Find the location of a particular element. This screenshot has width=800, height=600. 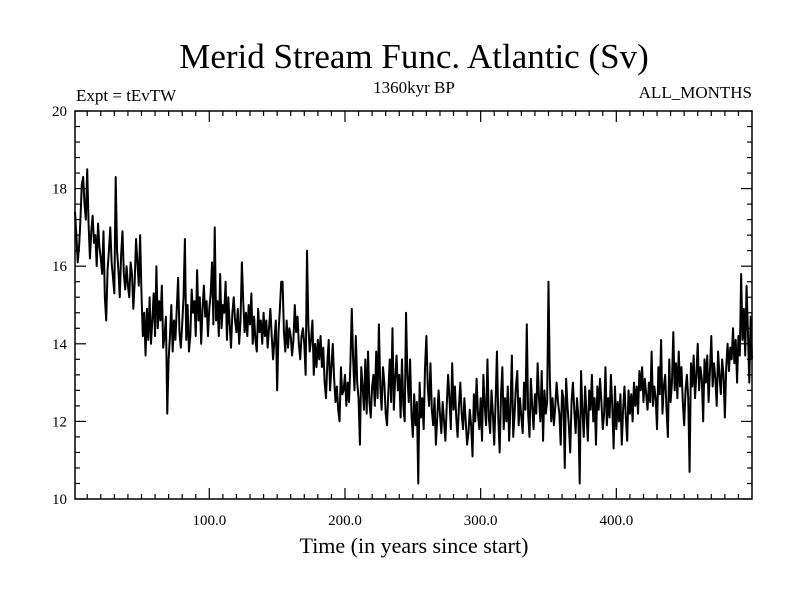

y-tick-label: 20 is located at coordinates (59, 112).